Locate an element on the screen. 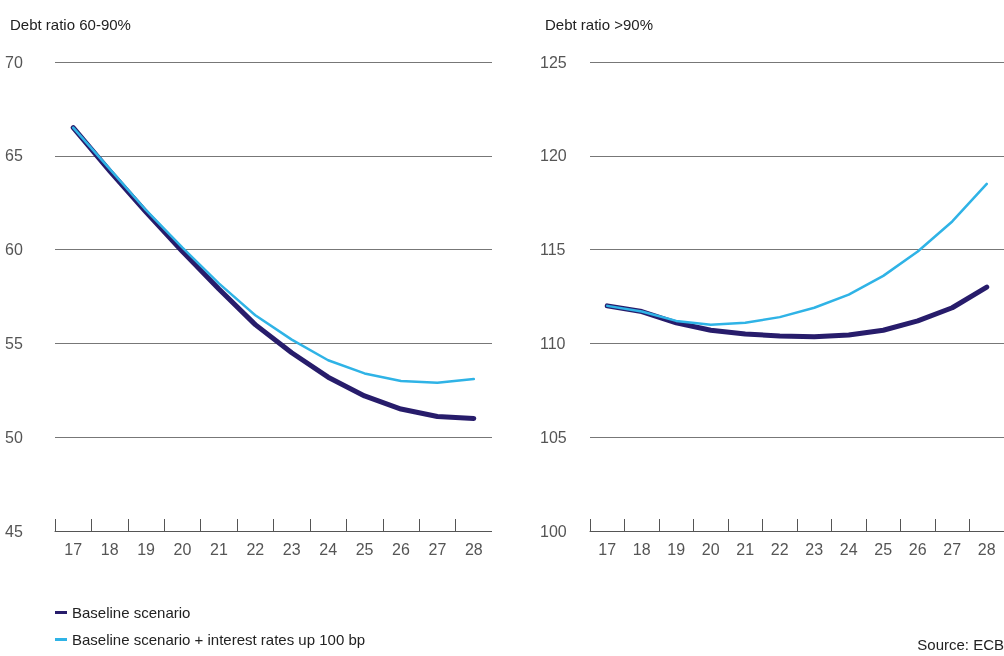 Image resolution: width=1004 pixels, height=656 pixels. y-tick-label: 65 is located at coordinates (14, 156).